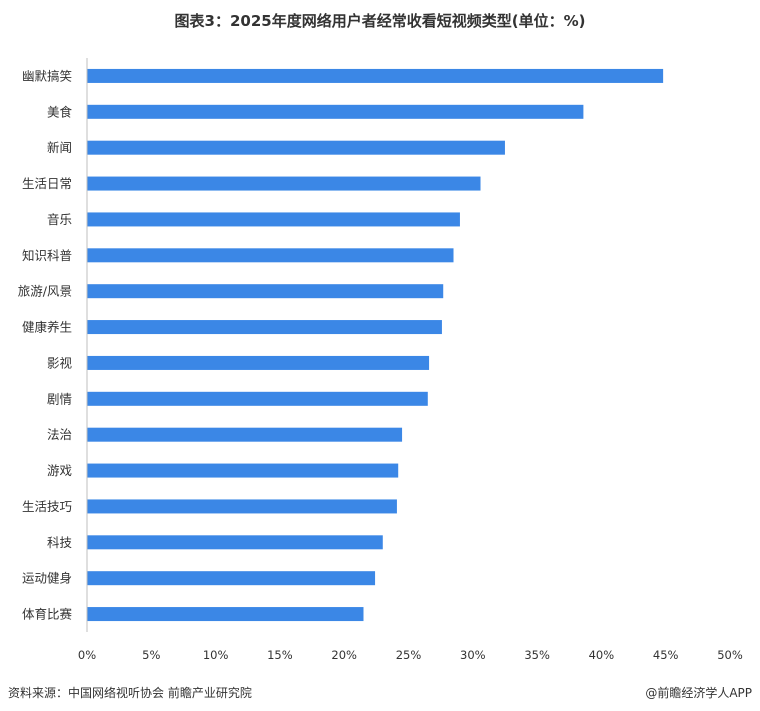 The width and height of the screenshot is (760, 711). Describe the element at coordinates (537, 655) in the screenshot. I see `x-tick-7: 35%` at that location.